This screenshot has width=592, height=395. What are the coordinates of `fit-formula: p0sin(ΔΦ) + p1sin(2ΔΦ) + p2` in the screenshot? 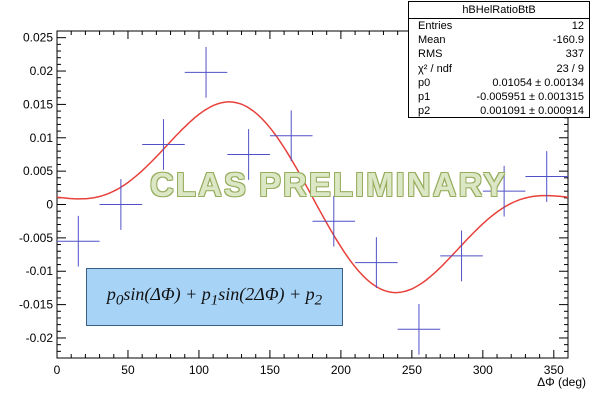 It's located at (214, 296).